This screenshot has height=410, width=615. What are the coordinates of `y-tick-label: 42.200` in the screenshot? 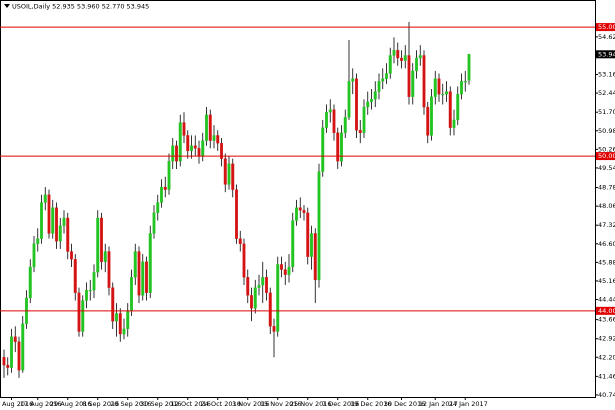 It's located at (606, 357).